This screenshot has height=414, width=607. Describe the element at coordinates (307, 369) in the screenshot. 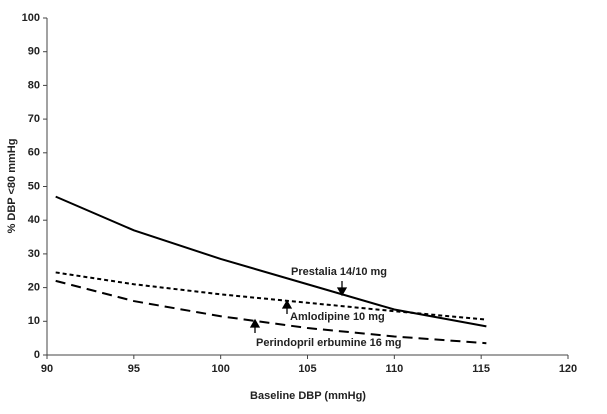

I see `x-tick-label: 105` at that location.